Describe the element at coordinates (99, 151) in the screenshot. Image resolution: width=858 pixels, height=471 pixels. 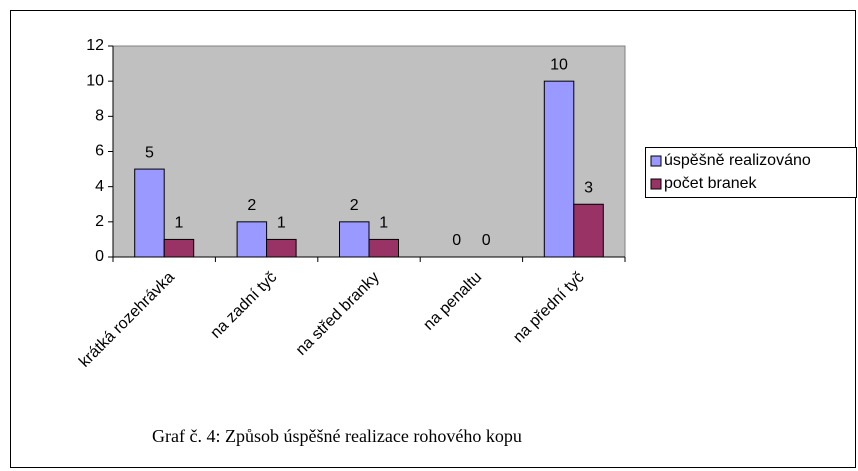
I see `y-tick-label: 6` at that location.